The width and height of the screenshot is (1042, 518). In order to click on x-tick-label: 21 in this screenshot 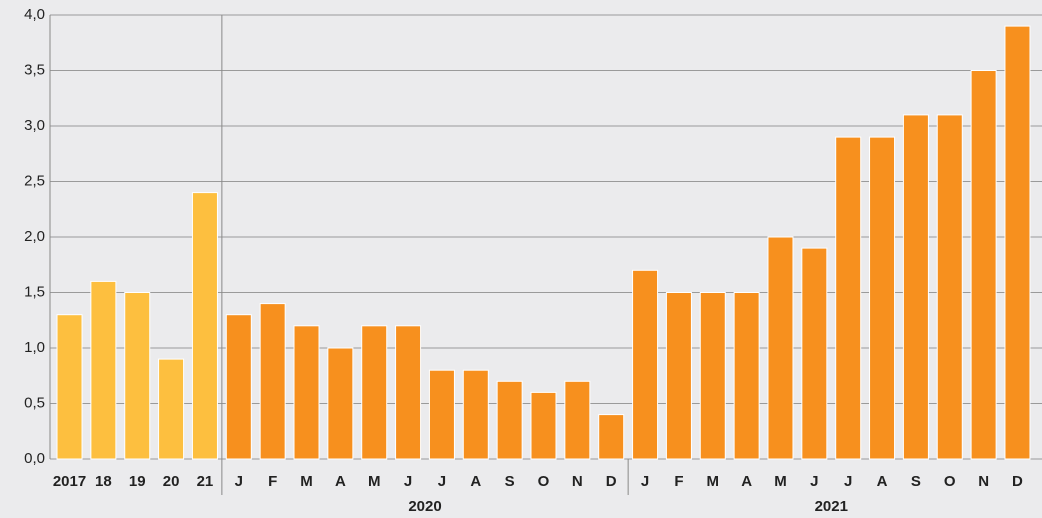, I will do `click(205, 481)`.